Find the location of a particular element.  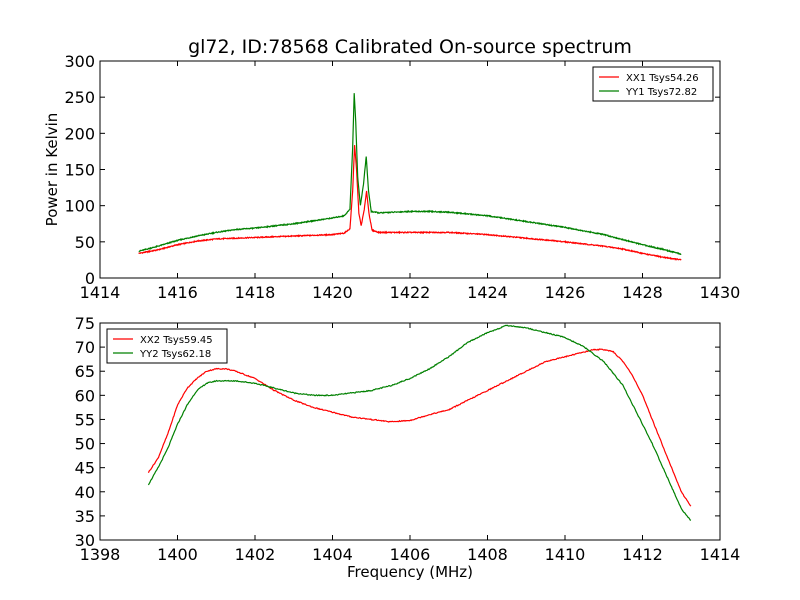

x-tick-label: 1420 is located at coordinates (332, 292).